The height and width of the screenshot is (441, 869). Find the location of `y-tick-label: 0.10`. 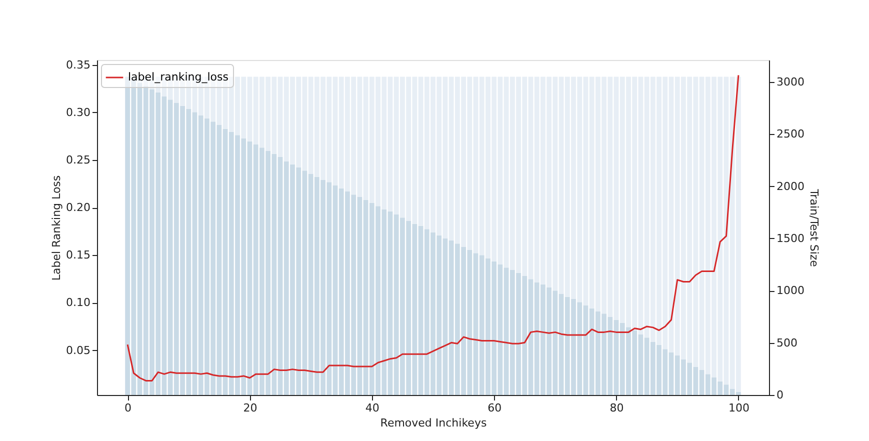

y-tick-label: 0.10 is located at coordinates (78, 303).